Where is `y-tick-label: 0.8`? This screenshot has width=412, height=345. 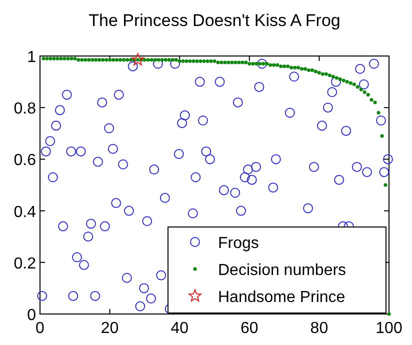
y-tick-label: 0.8 is located at coordinates (25, 109).